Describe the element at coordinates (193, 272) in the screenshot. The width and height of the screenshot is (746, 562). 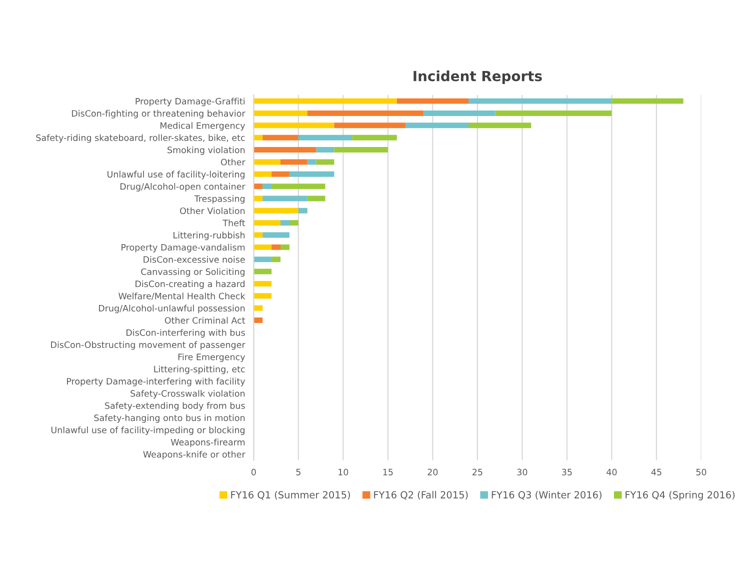
I see `y-tick-label: Canvassing or Soliciting` at that location.